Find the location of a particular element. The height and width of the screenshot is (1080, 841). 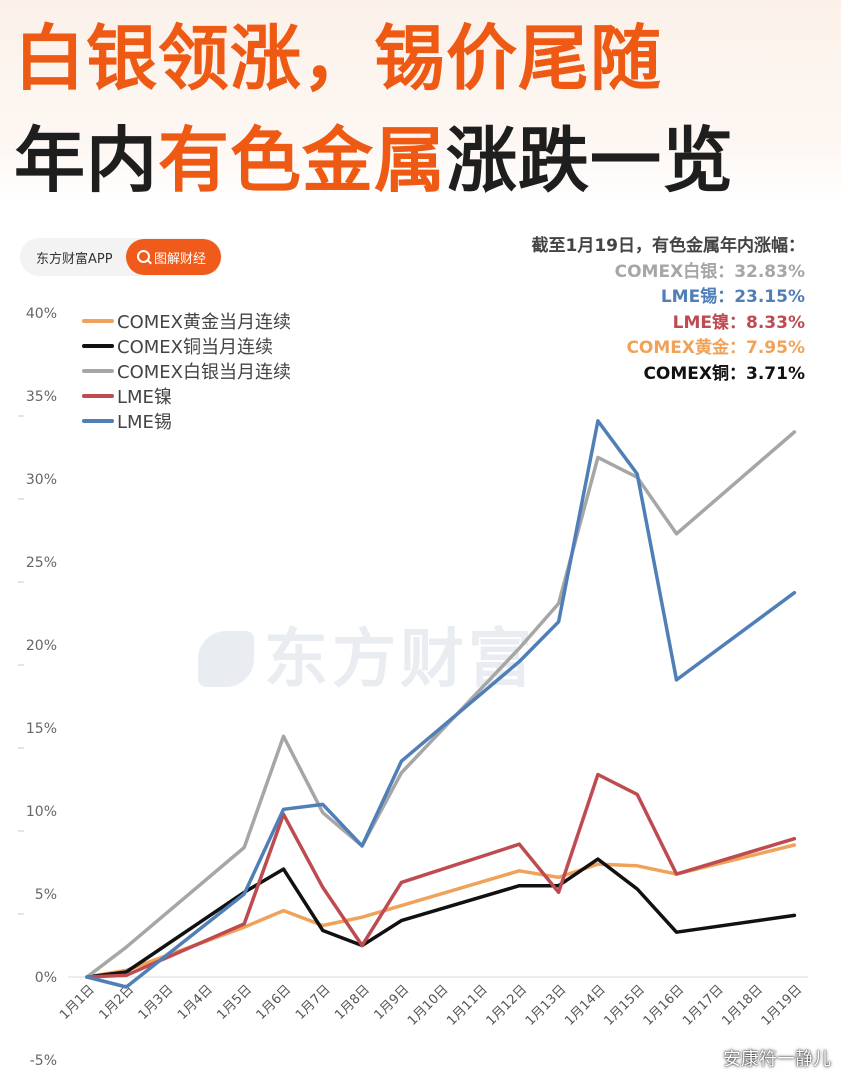

x-tick-label: 1月6日 is located at coordinates (274, 1002).